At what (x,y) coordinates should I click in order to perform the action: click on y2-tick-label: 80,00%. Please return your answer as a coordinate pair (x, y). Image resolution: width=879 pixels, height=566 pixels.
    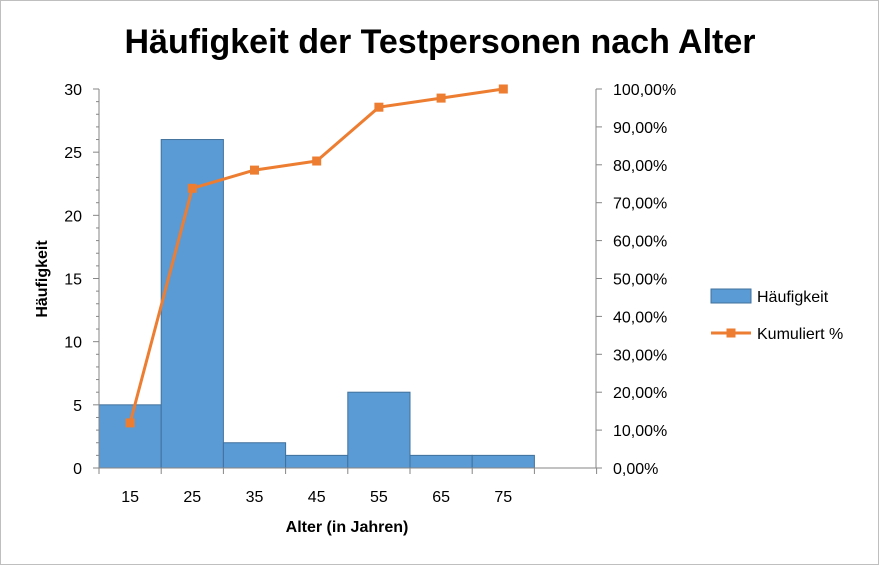
    Looking at the image, I should click on (640, 166).